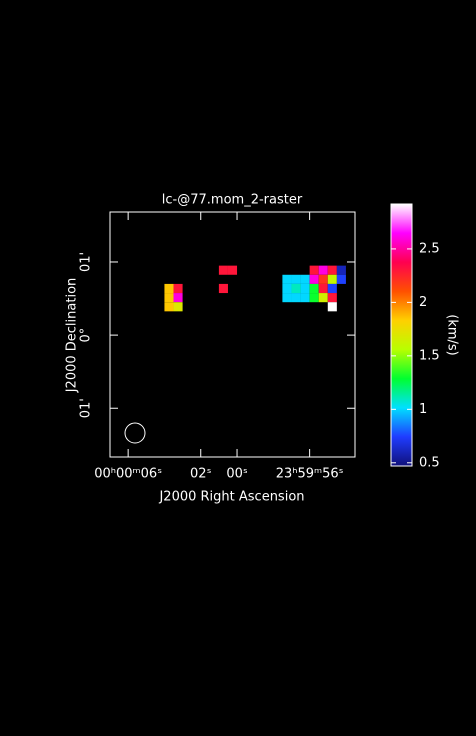 The height and width of the screenshot is (736, 476). I want to click on x-tick-label: 02ˢ, so click(201, 474).